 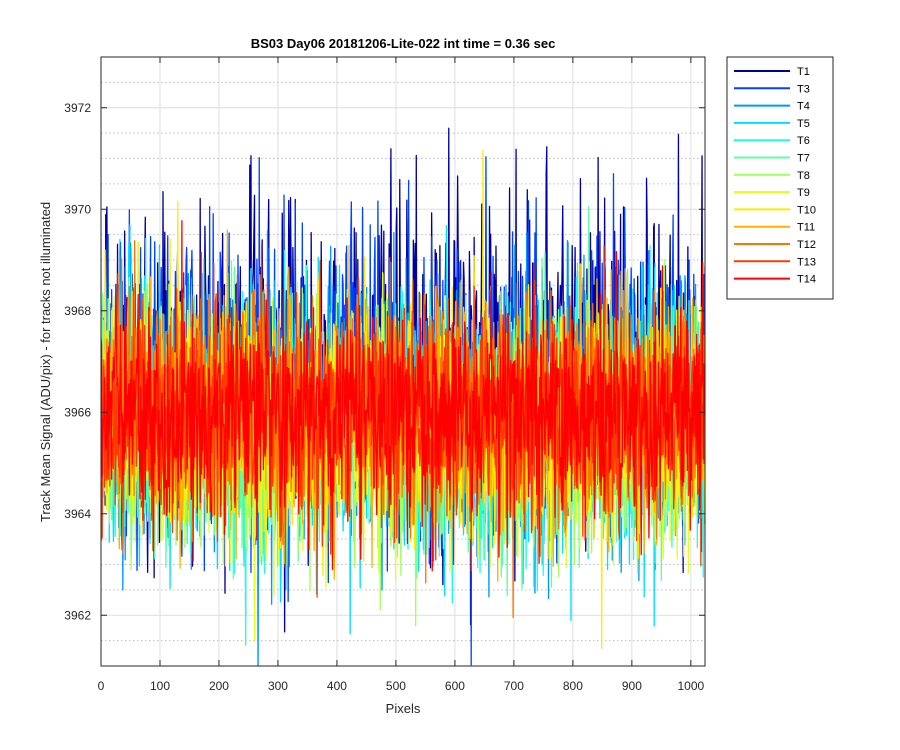 I want to click on legend-label-t8: T8, so click(x=803, y=176).